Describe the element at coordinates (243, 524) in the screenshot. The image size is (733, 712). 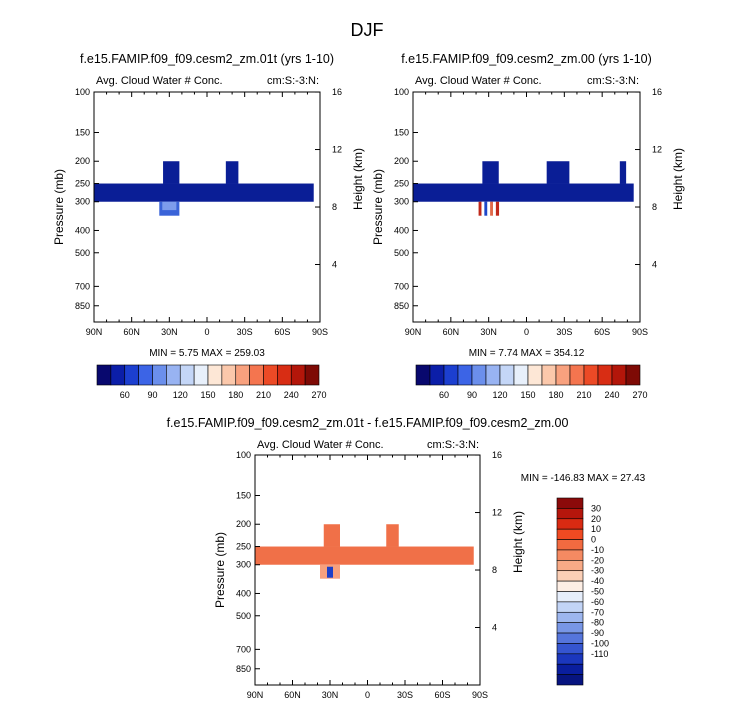
I see `y-tick-label: 200` at that location.